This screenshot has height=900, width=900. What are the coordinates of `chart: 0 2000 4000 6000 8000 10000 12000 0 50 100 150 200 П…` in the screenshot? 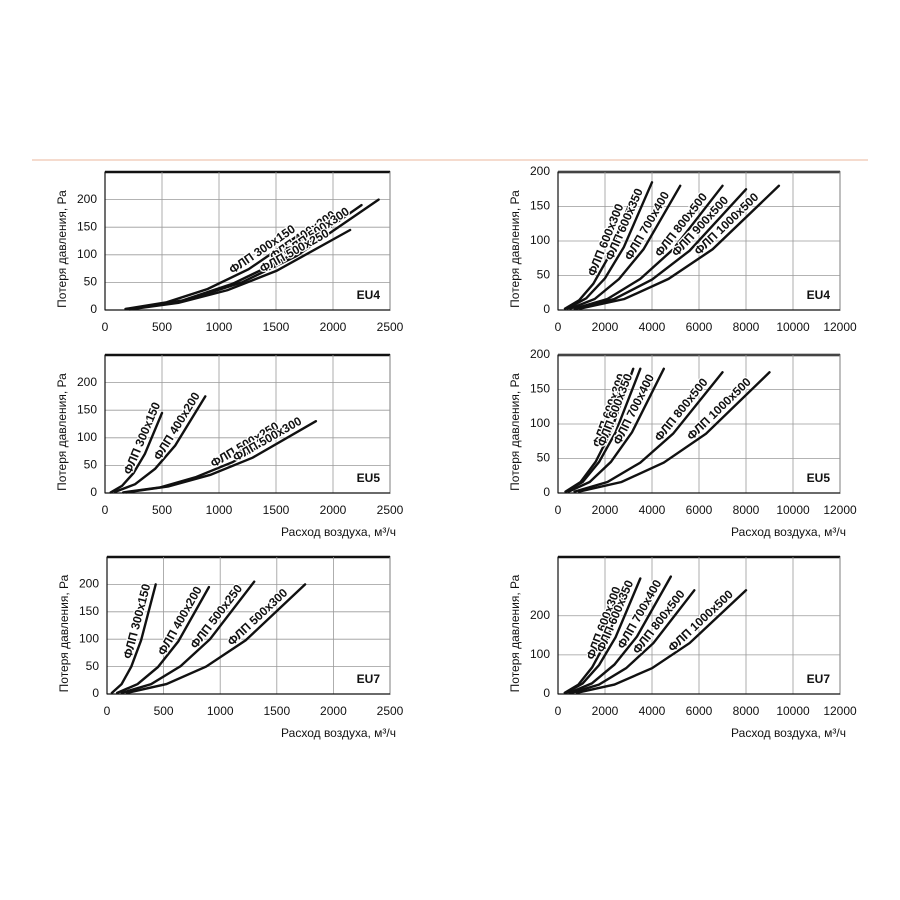 It's located at (682, 249).